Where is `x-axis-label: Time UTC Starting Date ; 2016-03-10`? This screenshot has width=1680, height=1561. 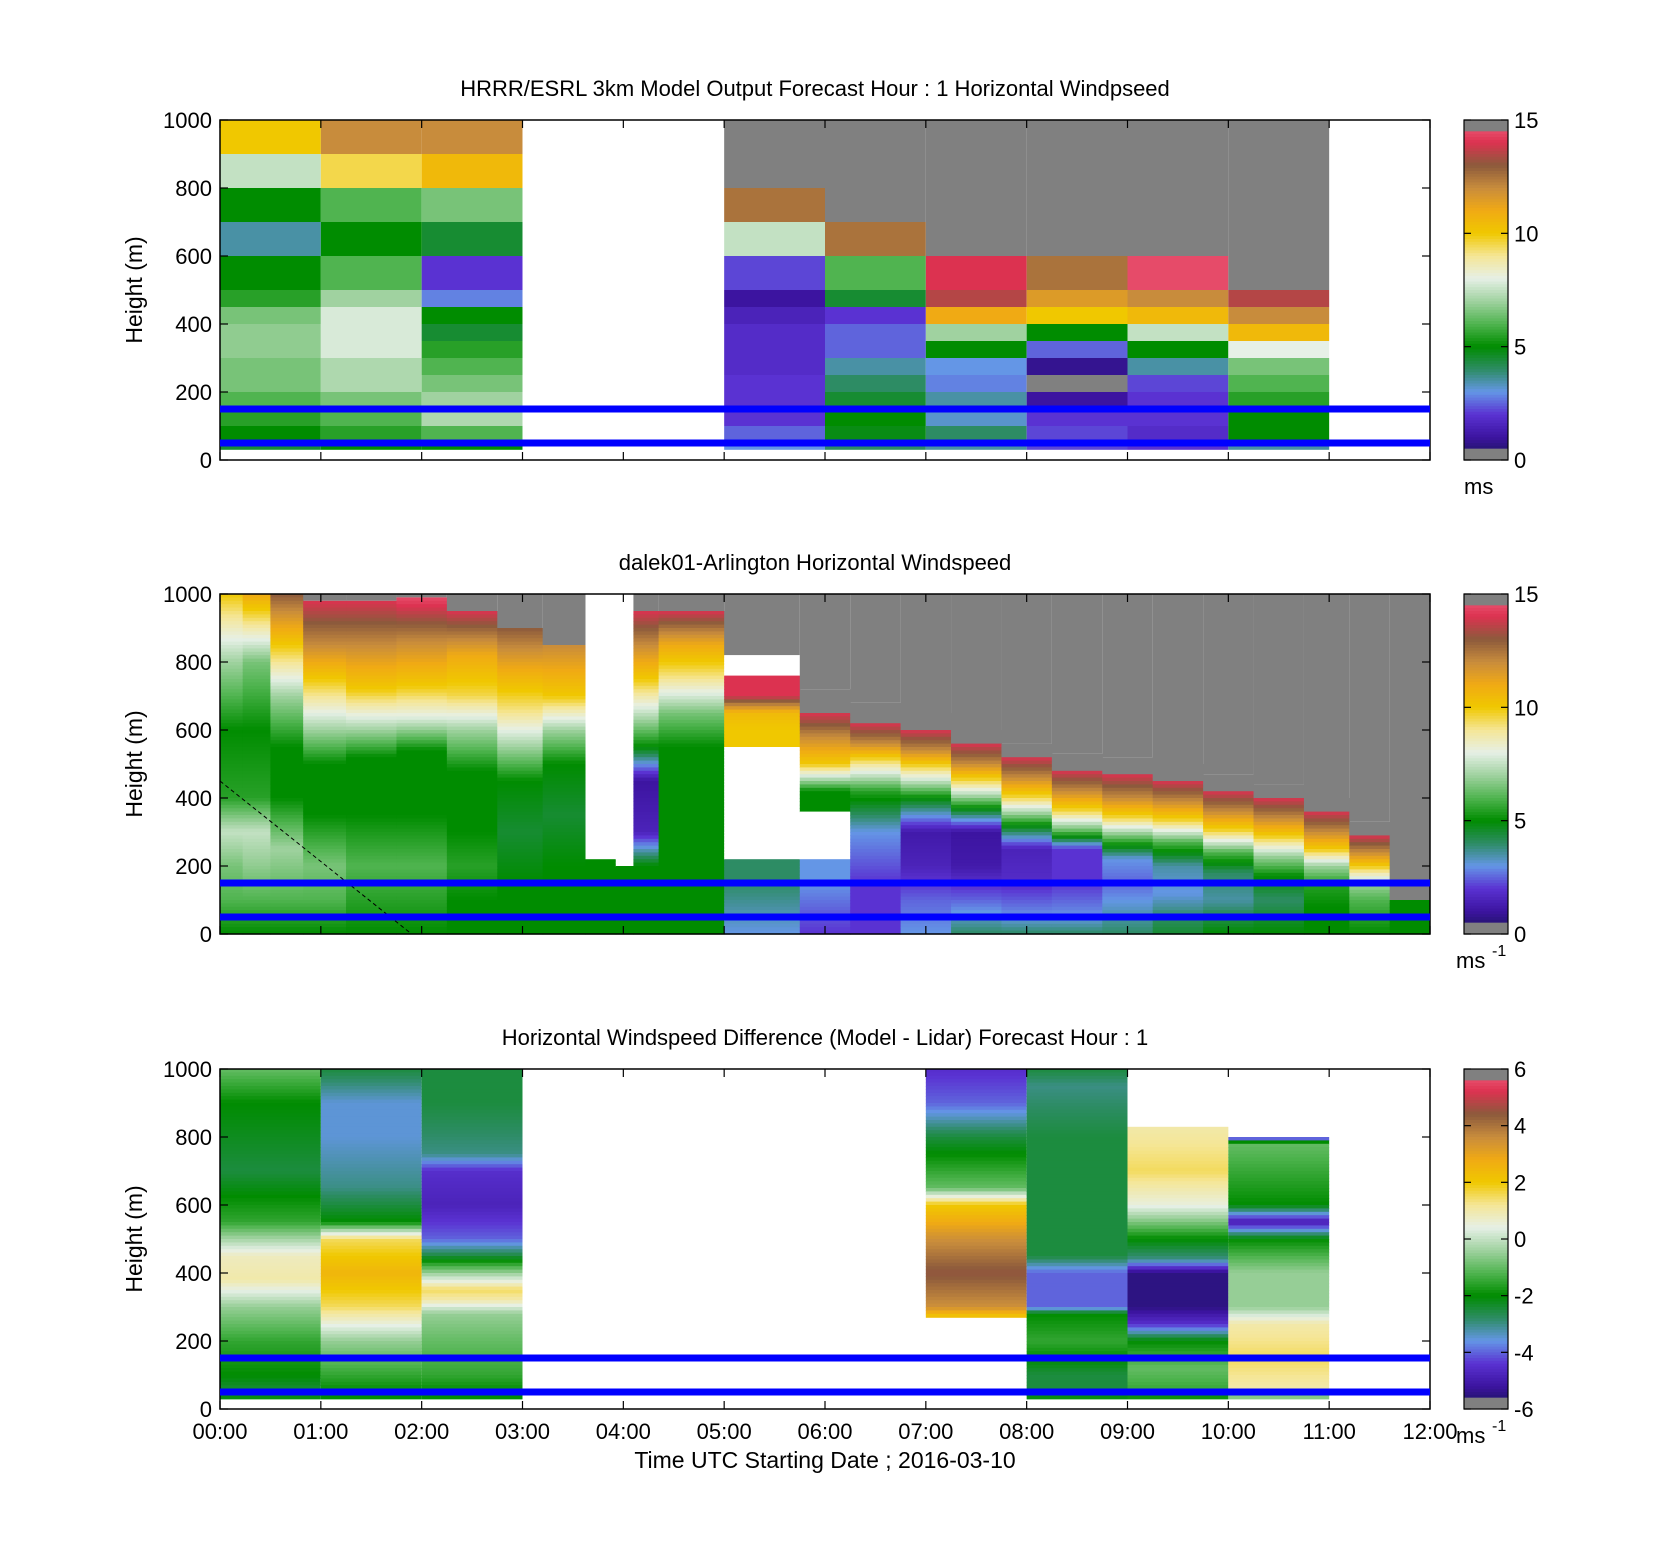 x-axis-label: Time UTC Starting Date ; 2016-03-10 is located at coordinates (824, 1460).